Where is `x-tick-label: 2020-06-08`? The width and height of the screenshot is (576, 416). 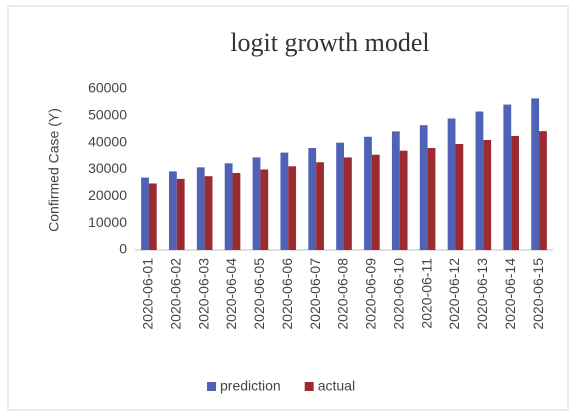
x-tick-label: 2020-06-08 is located at coordinates (343, 294).